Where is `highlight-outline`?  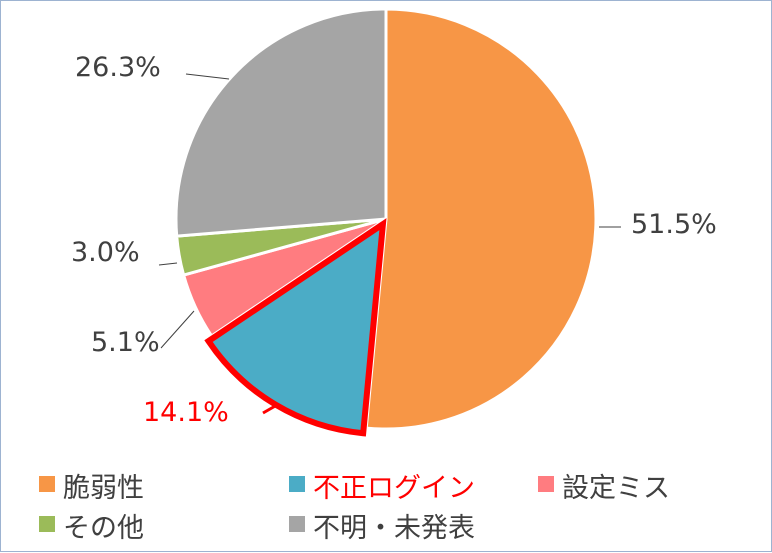
highlight-outline is located at coordinates (295, 327).